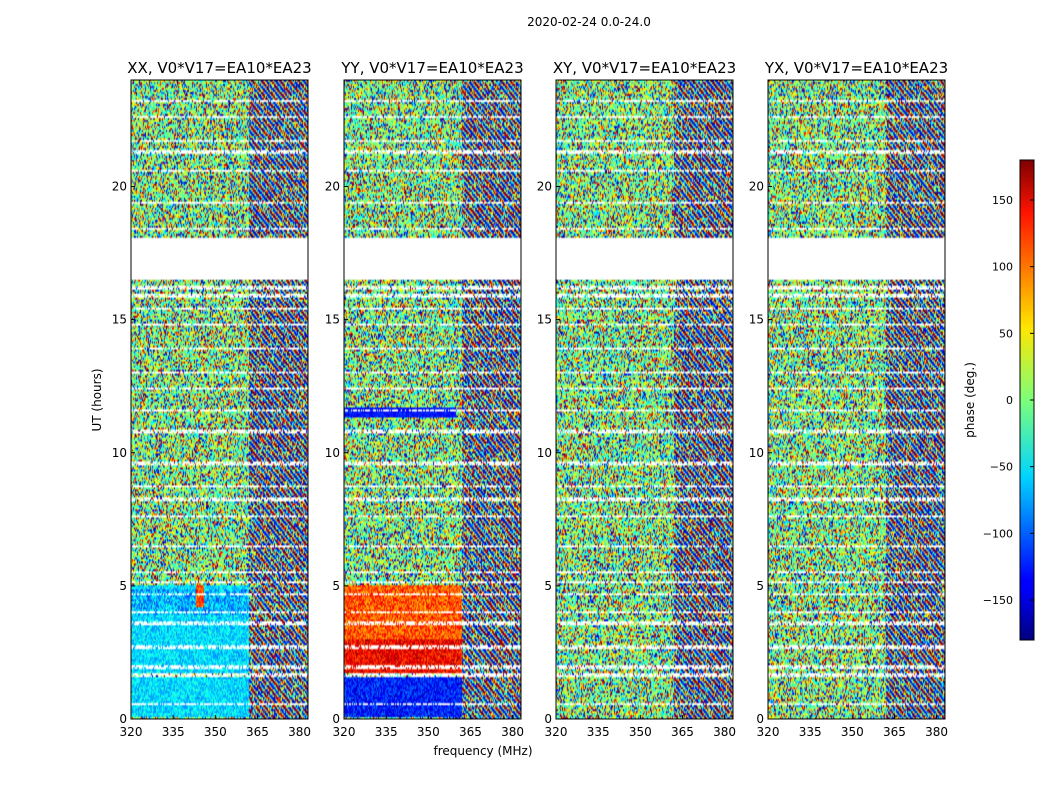 The width and height of the screenshot is (1050, 800). Describe the element at coordinates (336, 586) in the screenshot. I see `y-tick-label-yy-5: 5` at that location.